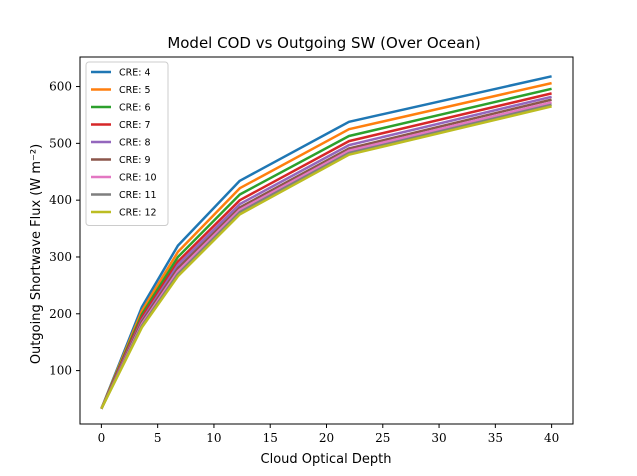  I want to click on x-tick-label: 15, so click(270, 438).